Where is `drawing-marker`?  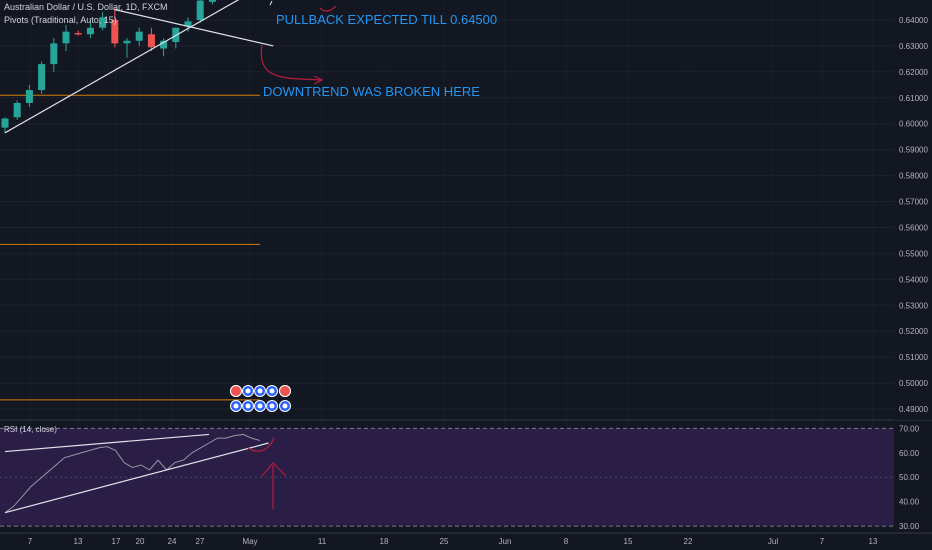
drawing-marker is located at coordinates (271, 3).